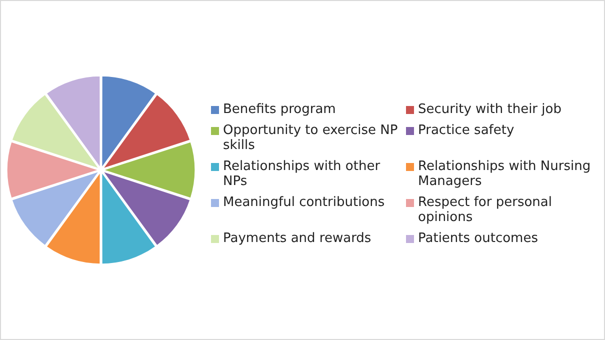 The height and width of the screenshot is (340, 605). Describe the element at coordinates (478, 238) in the screenshot. I see `legend-label: Patients outcomes` at that location.